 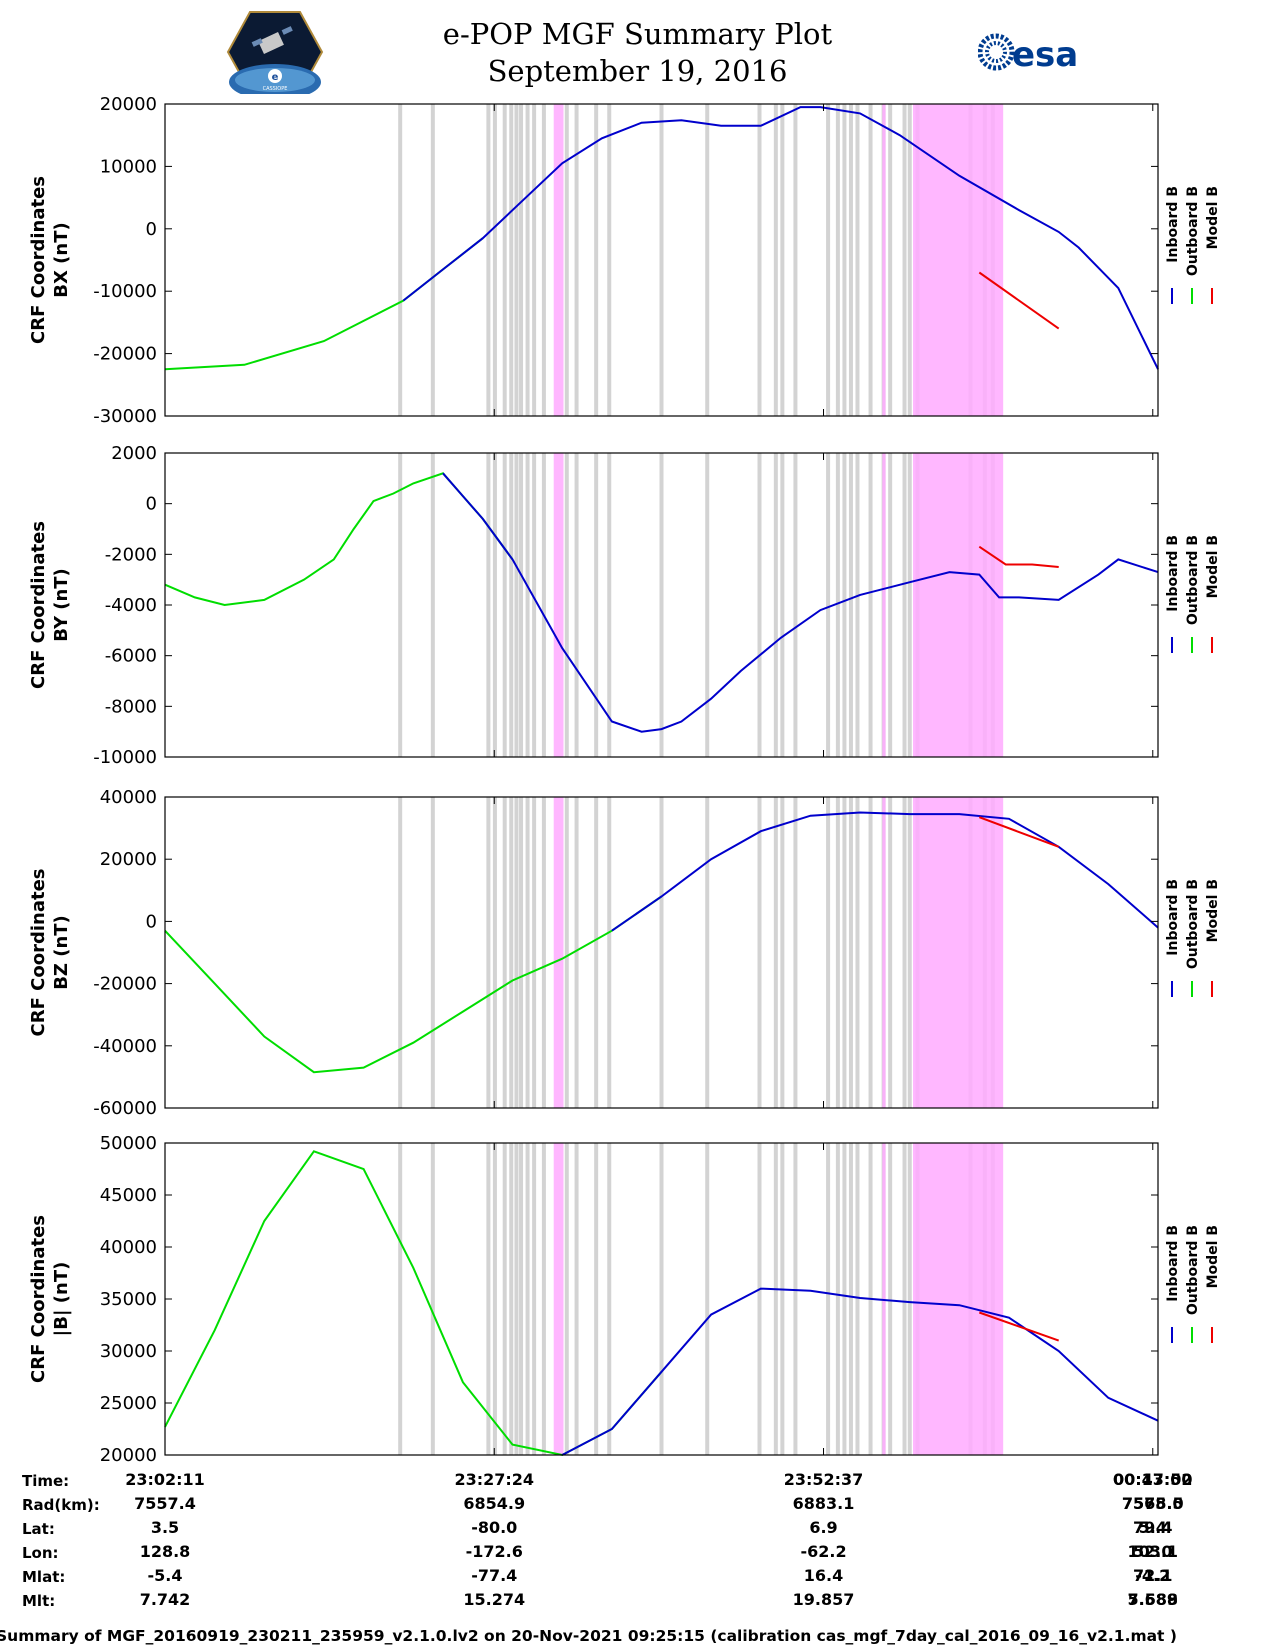 What do you see at coordinates (165, 1551) in the screenshot?
I see `table-cell-lon: 128.8` at bounding box center [165, 1551].